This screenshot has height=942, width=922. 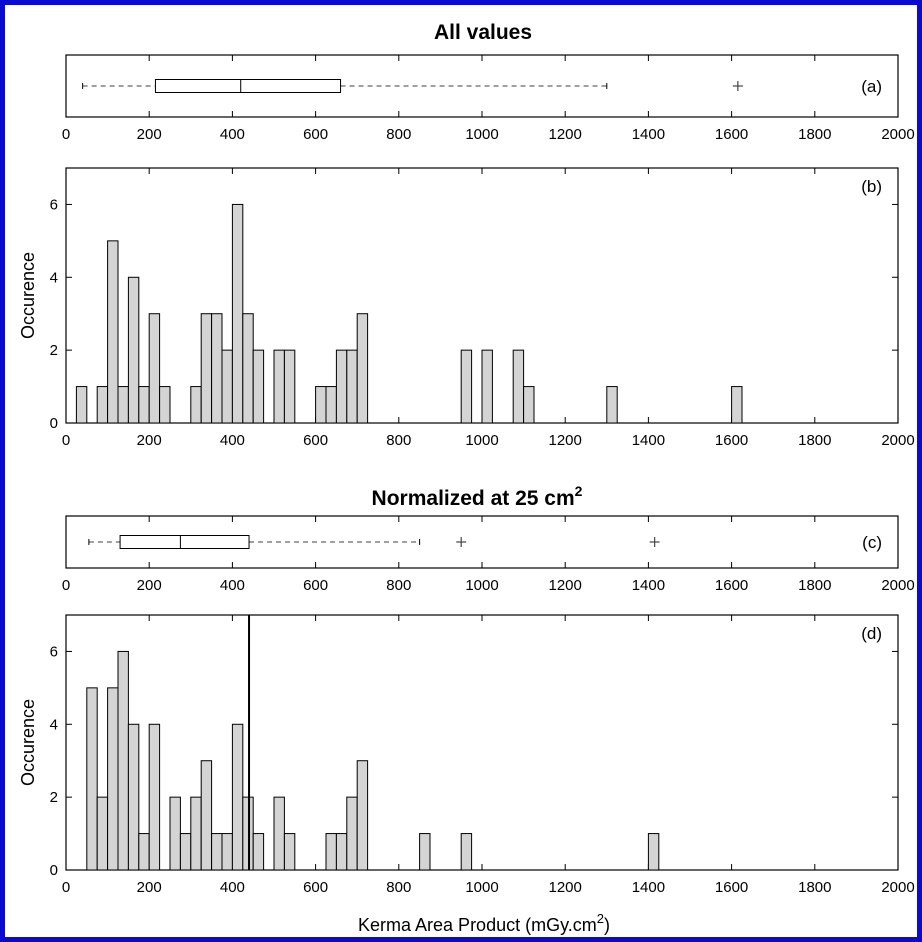 What do you see at coordinates (871, 633) in the screenshot?
I see `panel-label: (d)` at bounding box center [871, 633].